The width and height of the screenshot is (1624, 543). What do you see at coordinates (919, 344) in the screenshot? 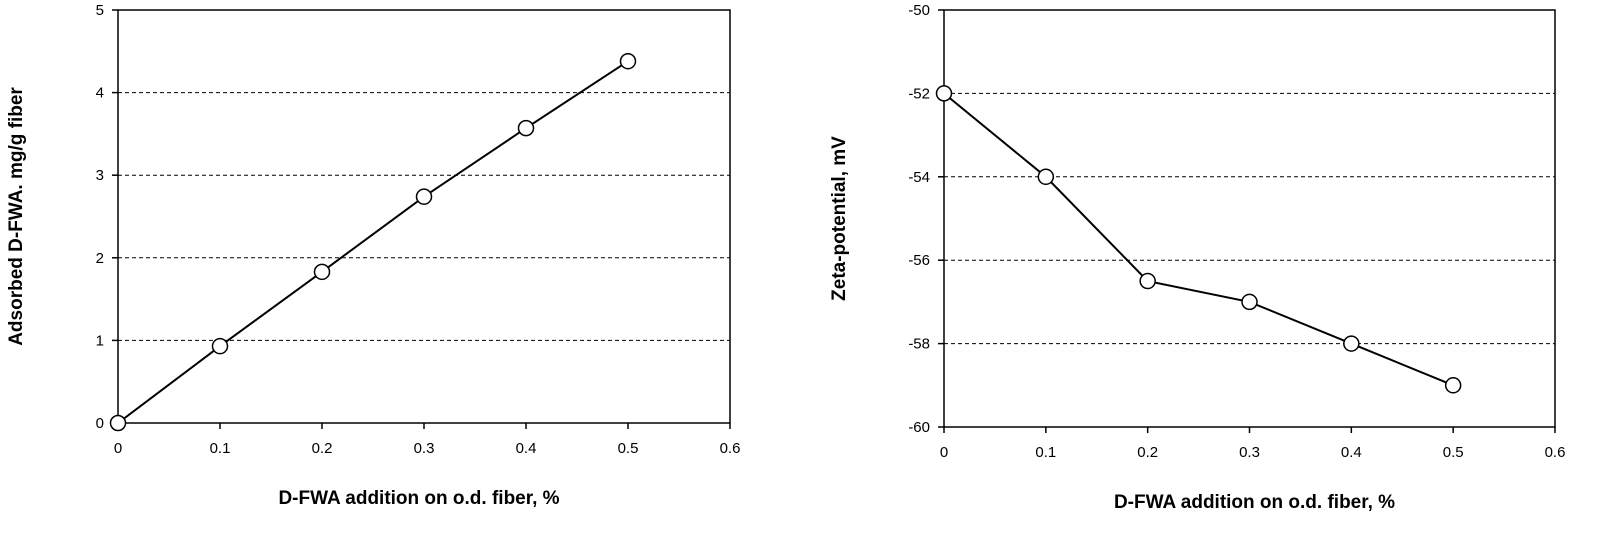
I see `y-tick-label: -58` at bounding box center [919, 344].